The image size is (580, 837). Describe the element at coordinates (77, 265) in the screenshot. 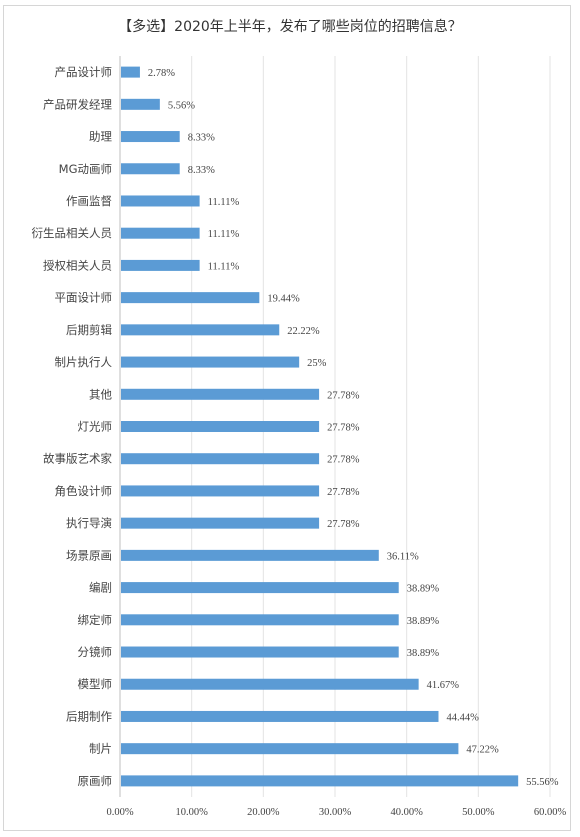

I see `category-label: 授权相关人员` at that location.